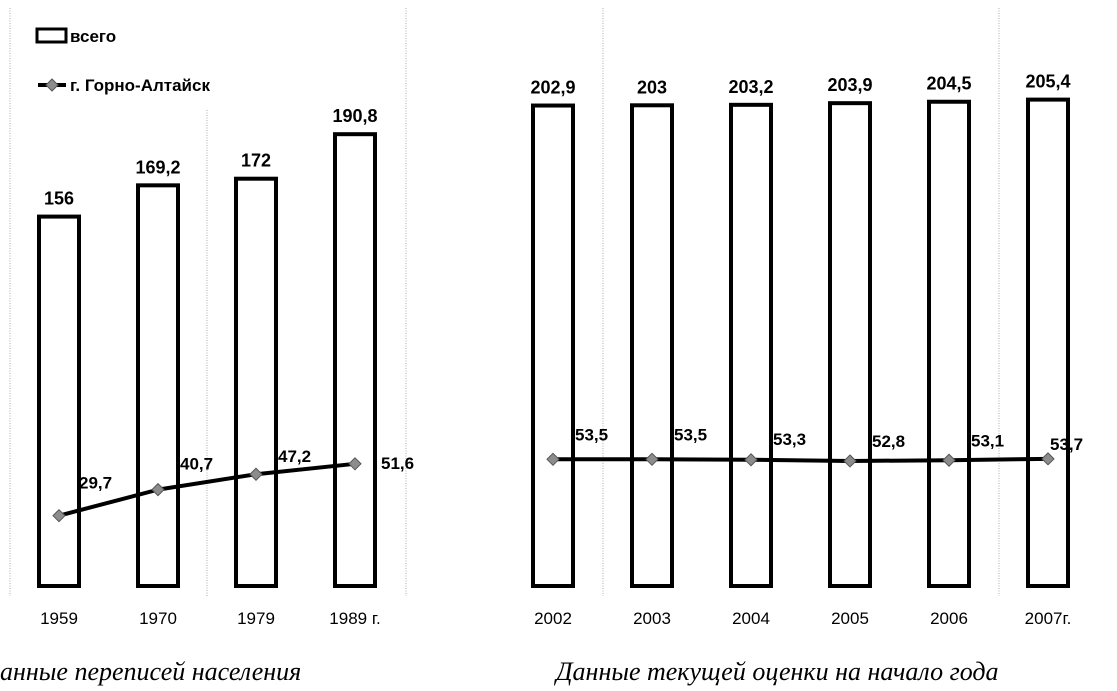  I want to click on x-tick-label: 1979, so click(256, 618).